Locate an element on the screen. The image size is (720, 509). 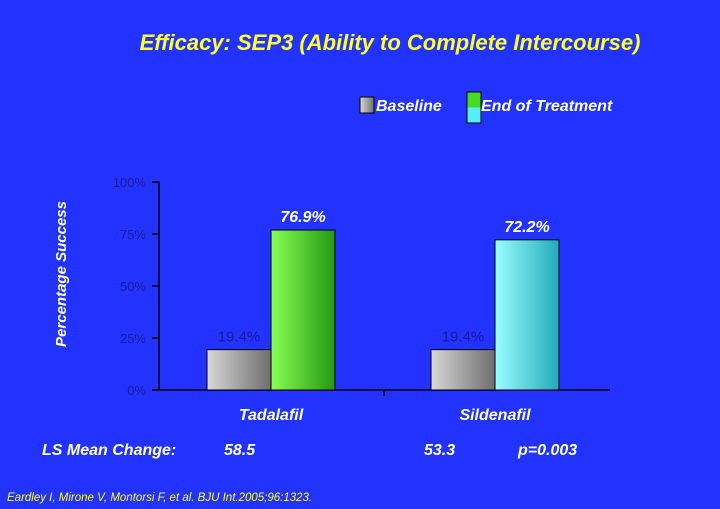
y-tick-label: 50% is located at coordinates (133, 286).